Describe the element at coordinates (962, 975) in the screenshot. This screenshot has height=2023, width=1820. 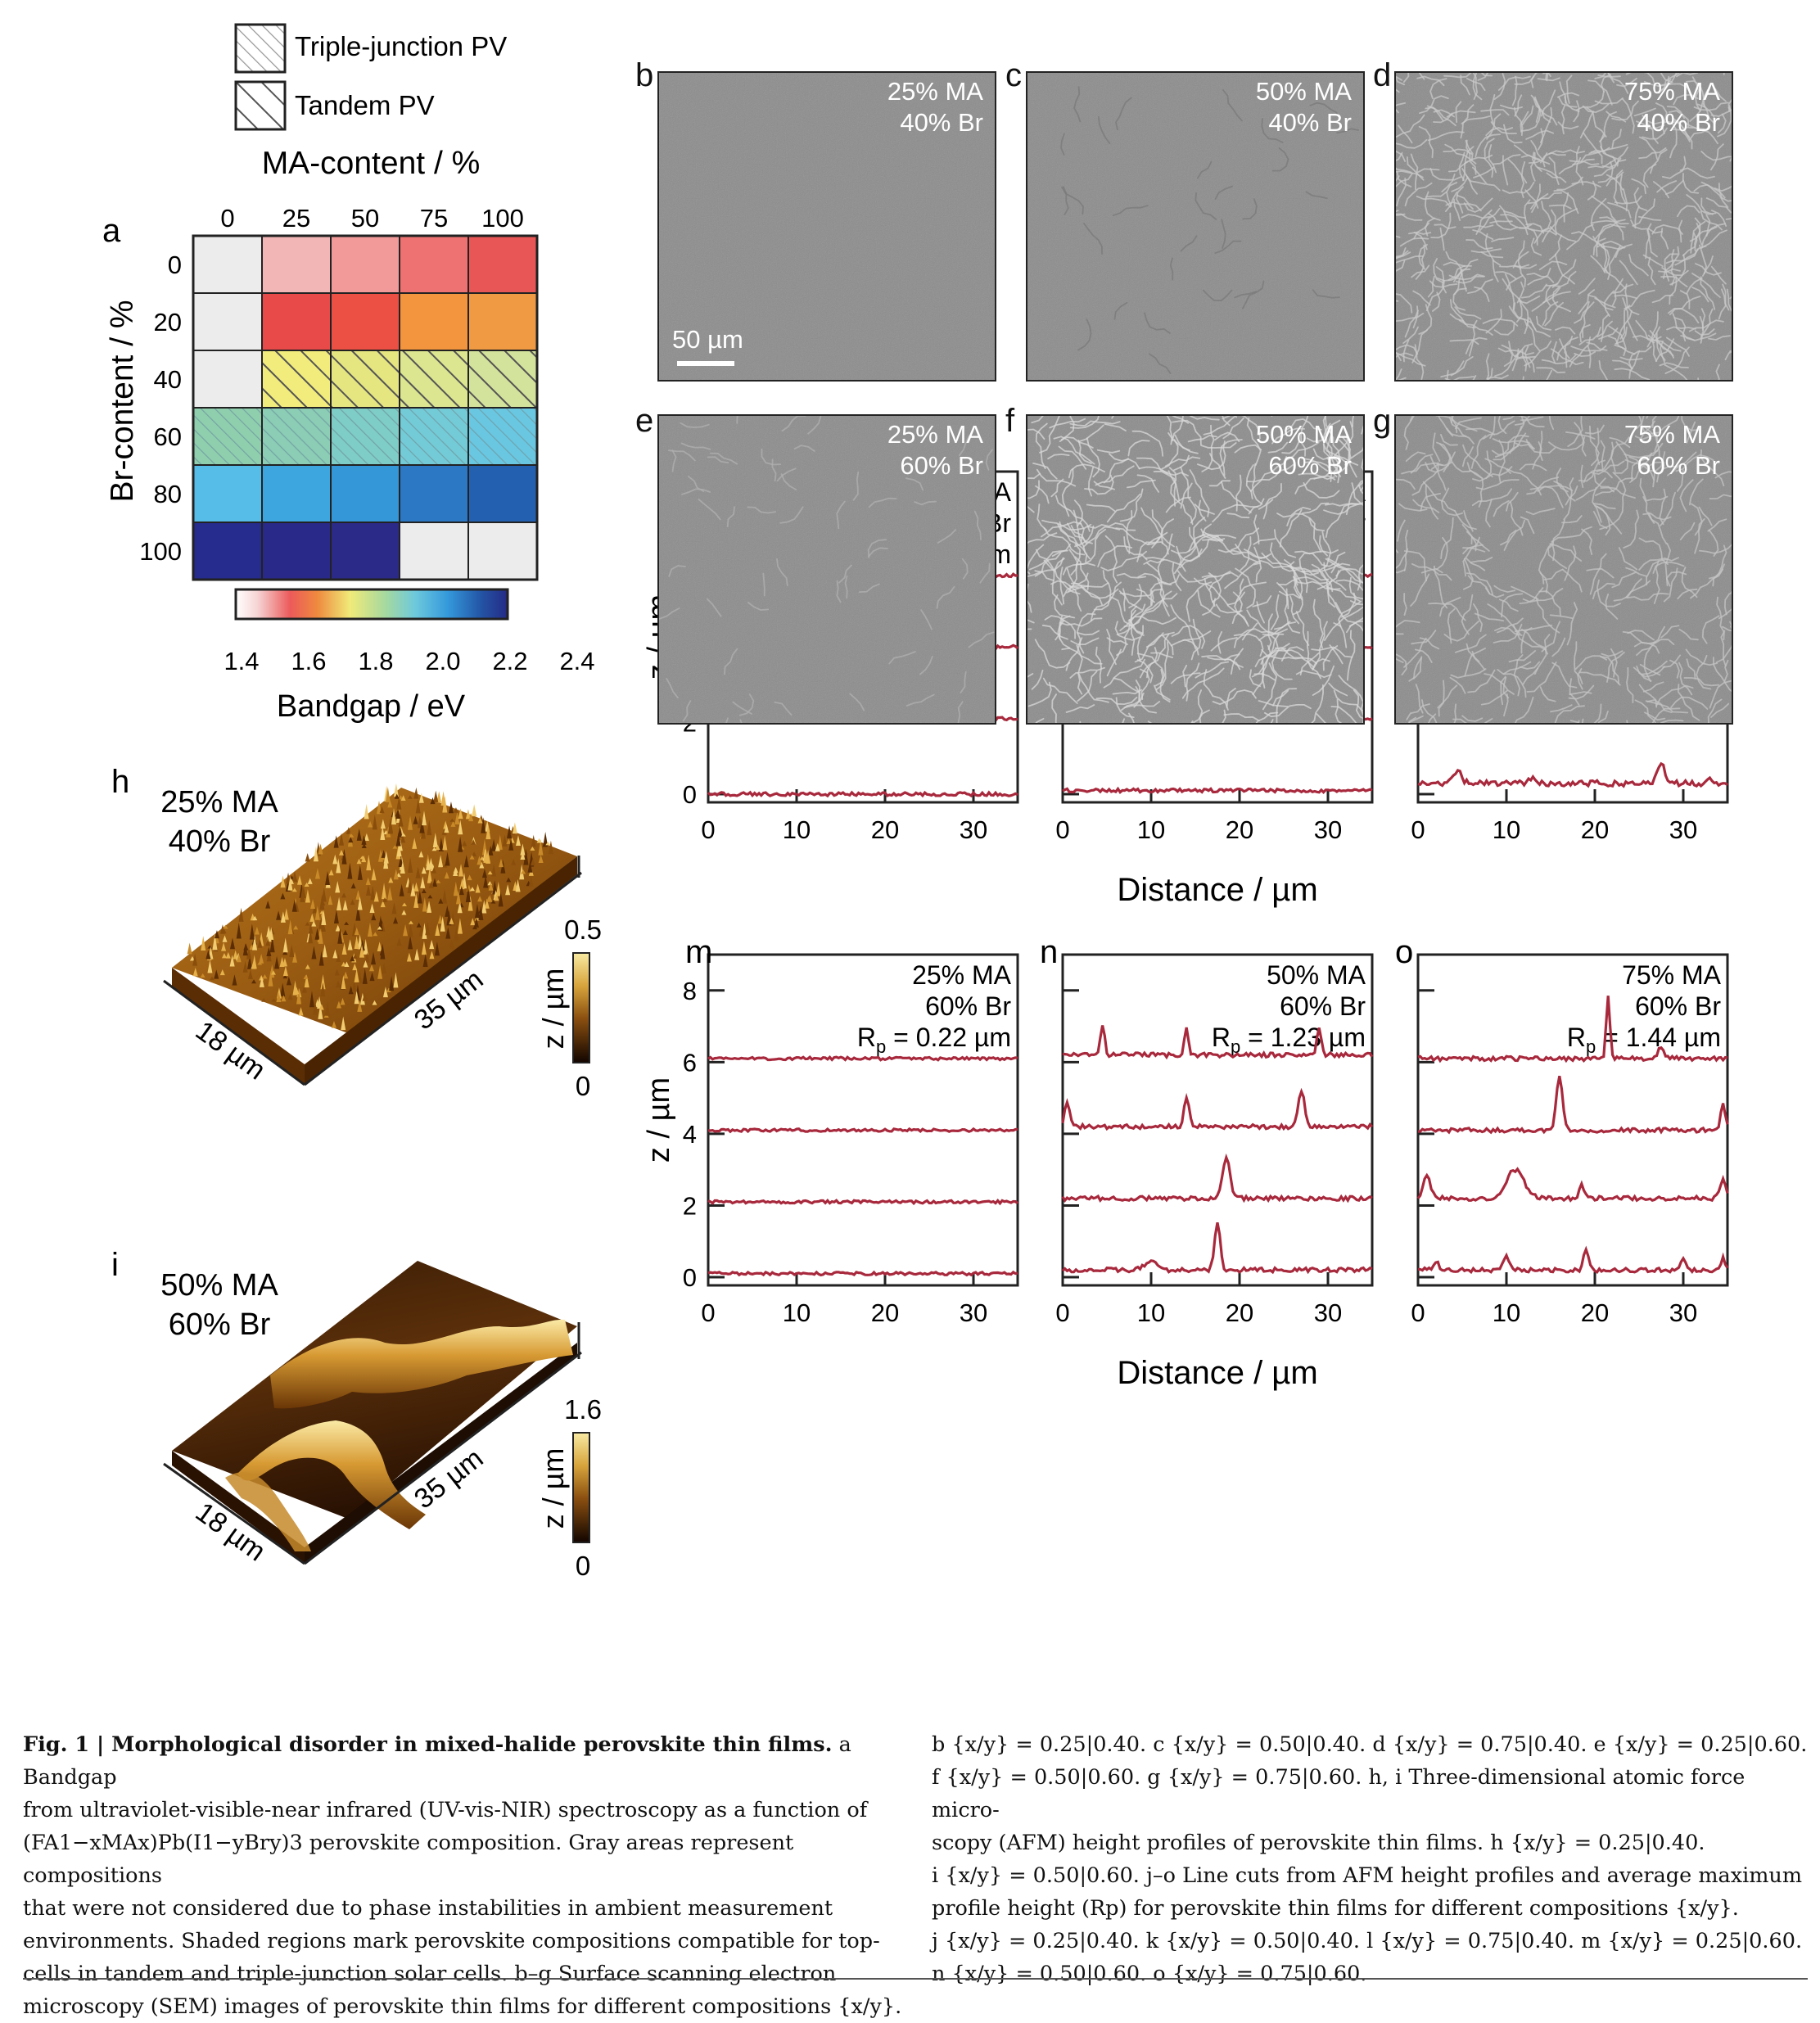
I see `panel-ma-label: 25% MA` at that location.